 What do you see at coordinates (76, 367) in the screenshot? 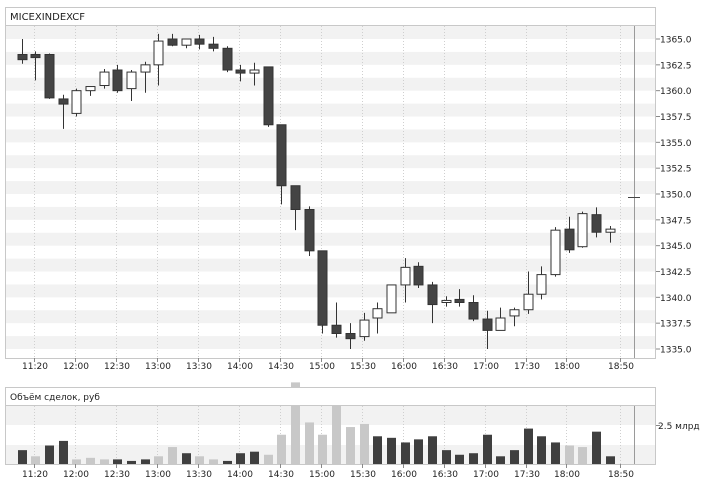
I see `time-tick-label: 12:00` at bounding box center [76, 367].